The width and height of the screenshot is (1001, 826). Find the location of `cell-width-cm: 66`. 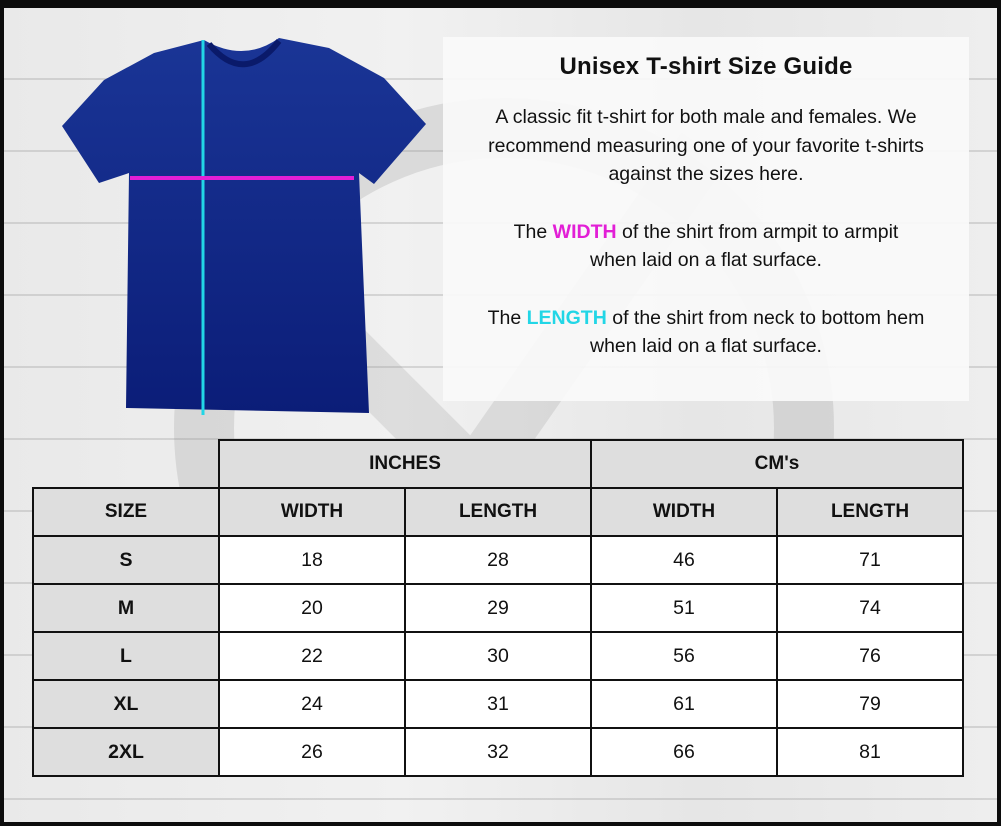

cell-width-cm: 66 is located at coordinates (684, 752).